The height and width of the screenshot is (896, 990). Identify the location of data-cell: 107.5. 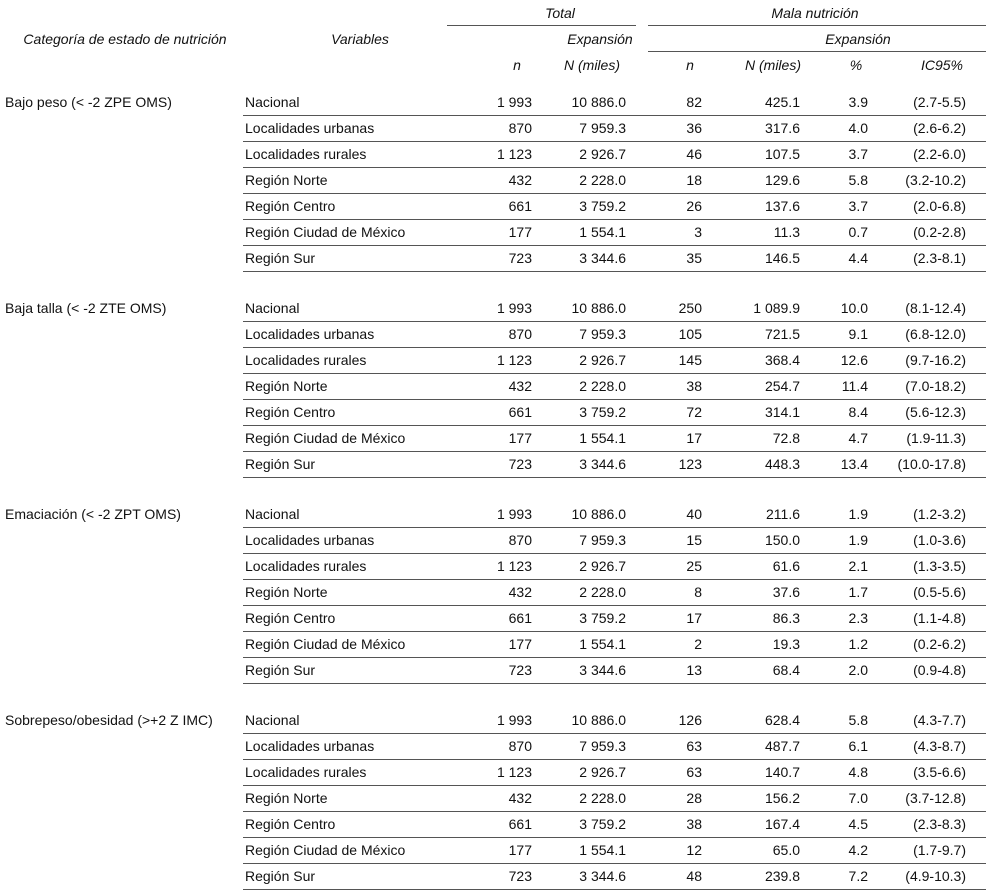
(782, 154).